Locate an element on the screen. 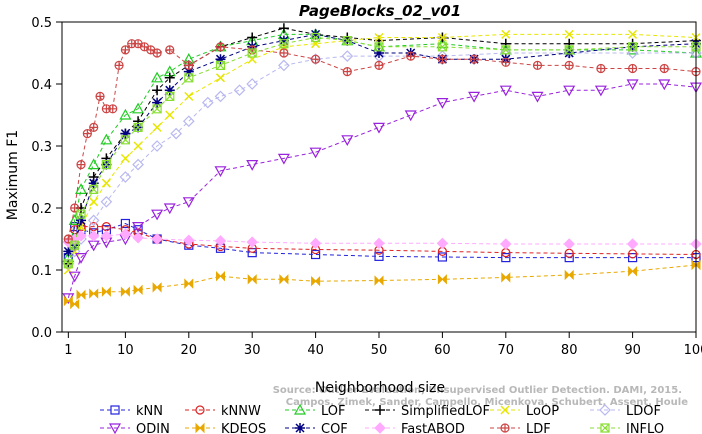 The width and height of the screenshot is (702, 434). legend-marker-ldf is located at coordinates (505, 428).